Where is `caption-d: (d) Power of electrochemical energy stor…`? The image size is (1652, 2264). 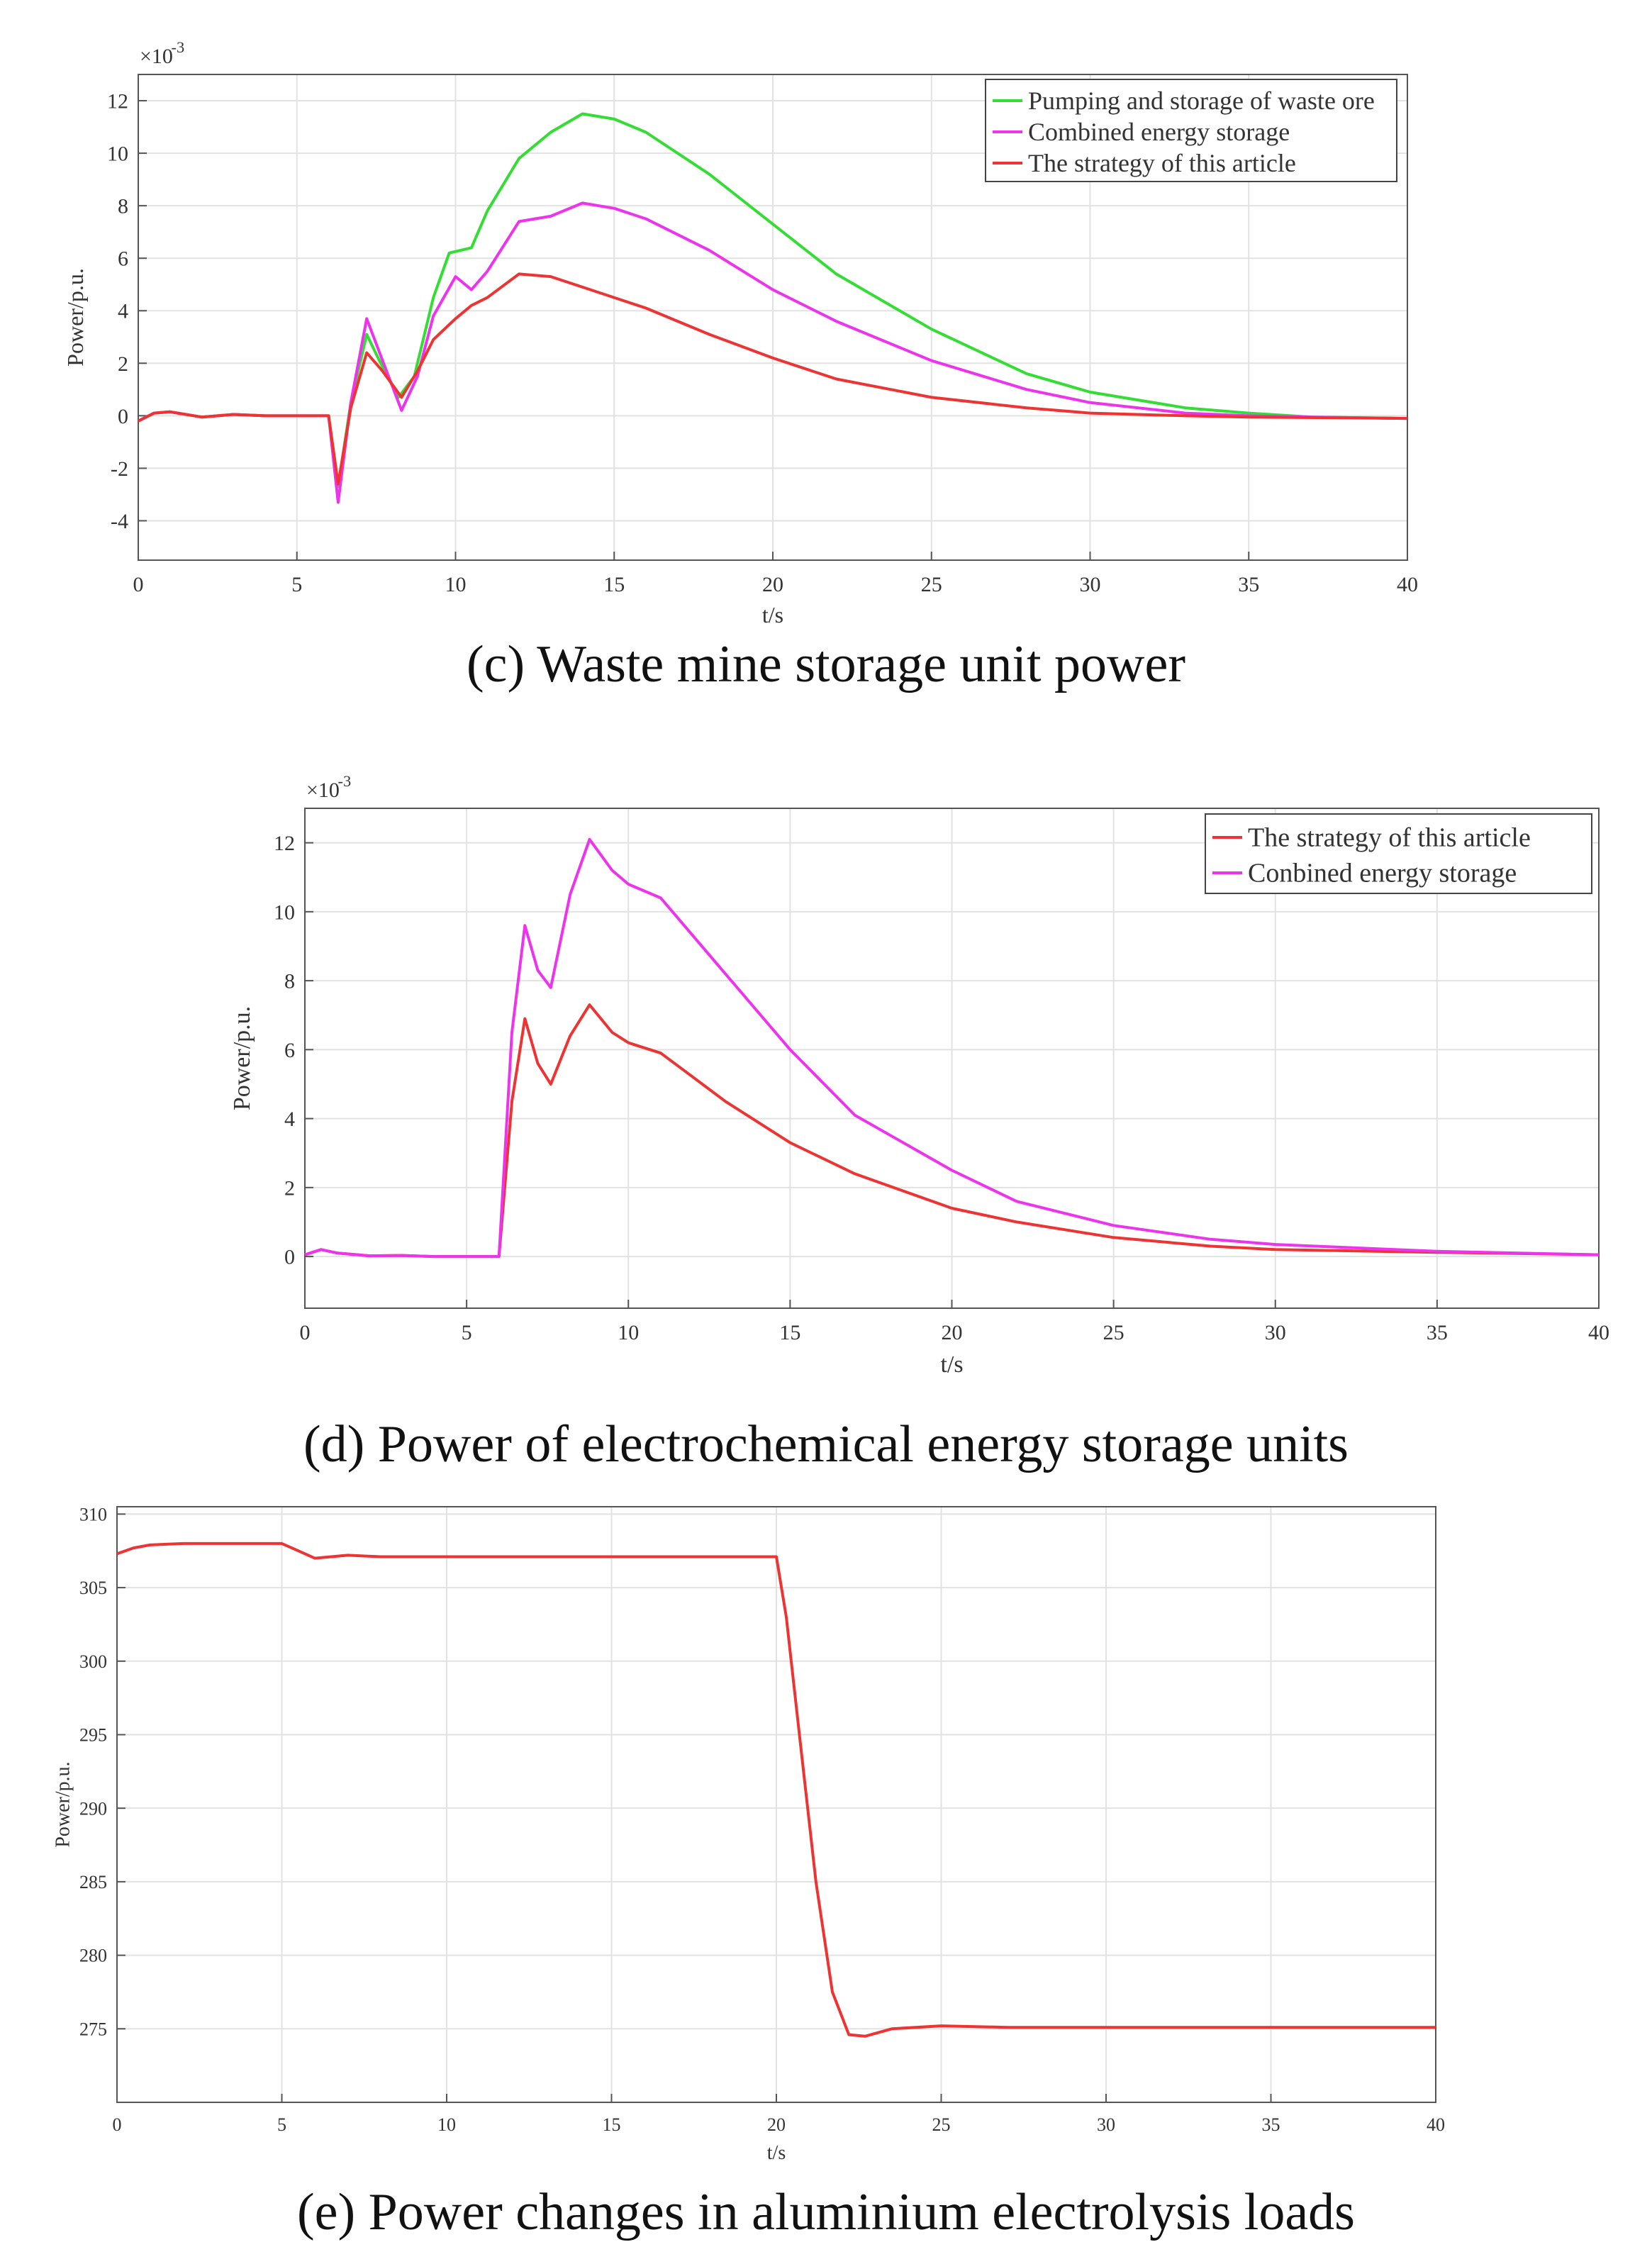
caption-d: (d) Power of electrochemical energy stor… is located at coordinates (826, 1444).